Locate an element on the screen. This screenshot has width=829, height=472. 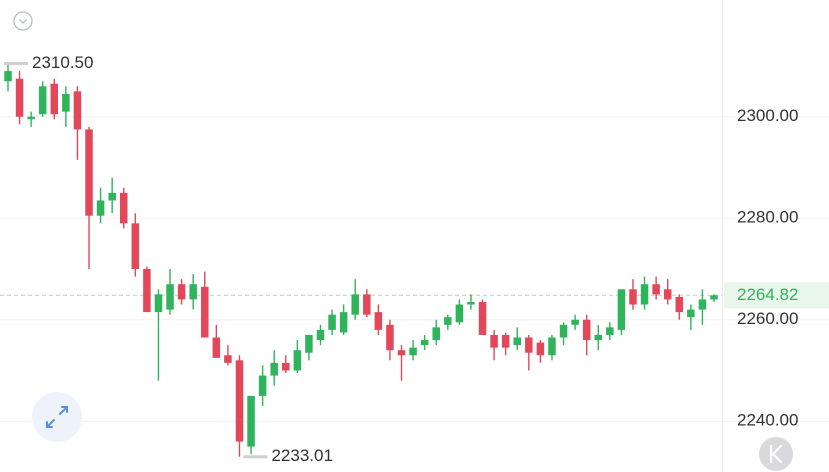
expand-button is located at coordinates (57, 417).